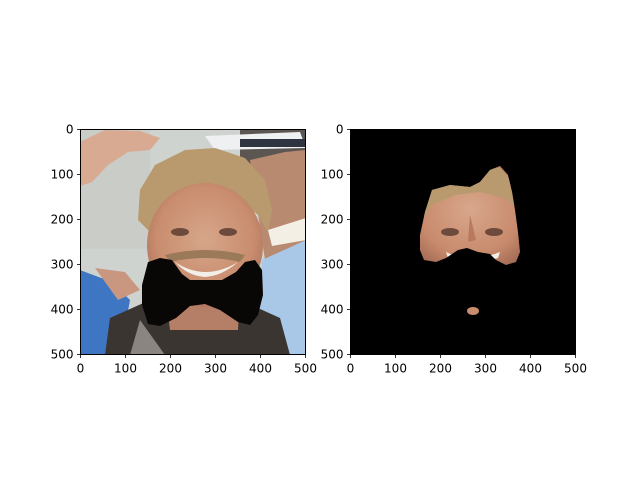 This screenshot has height=480, width=640. What do you see at coordinates (202, 292) in the screenshot?
I see `bowtie-mask` at bounding box center [202, 292].